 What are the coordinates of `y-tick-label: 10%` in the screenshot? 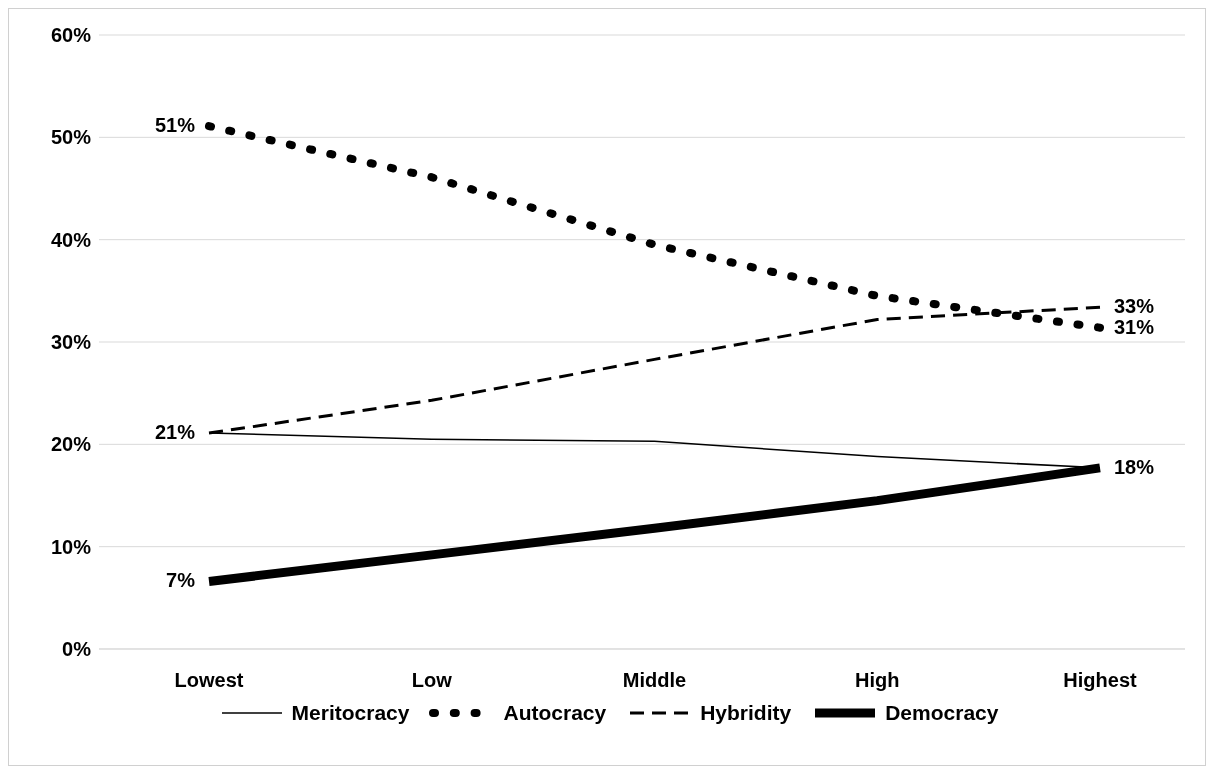 It's located at (71, 546).